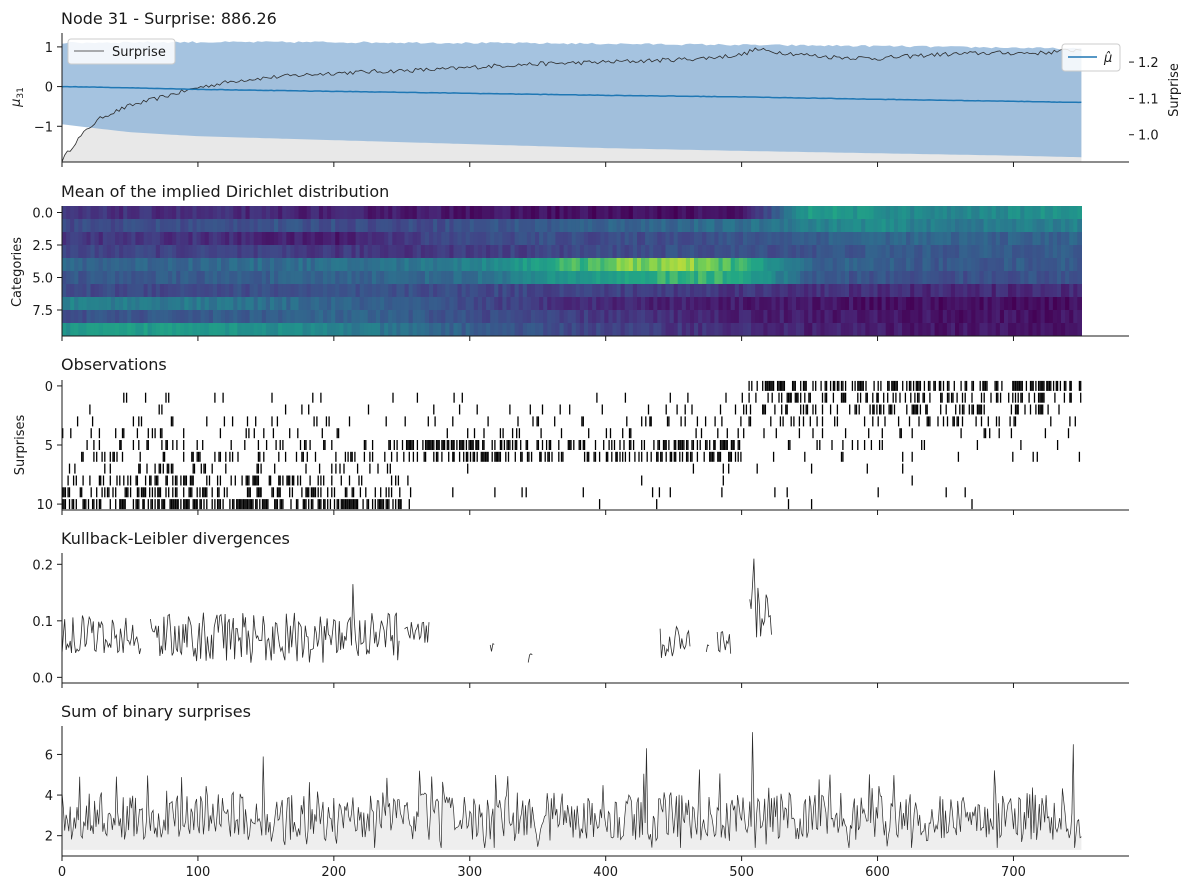 The image size is (1189, 890). I want to click on binary-surprise-line, so click(571, 790).